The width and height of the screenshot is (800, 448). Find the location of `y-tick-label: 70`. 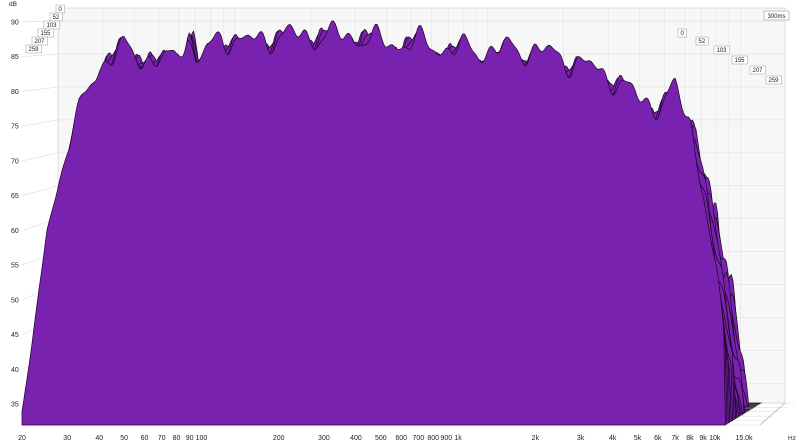

y-tick-label: 70 is located at coordinates (15, 161).